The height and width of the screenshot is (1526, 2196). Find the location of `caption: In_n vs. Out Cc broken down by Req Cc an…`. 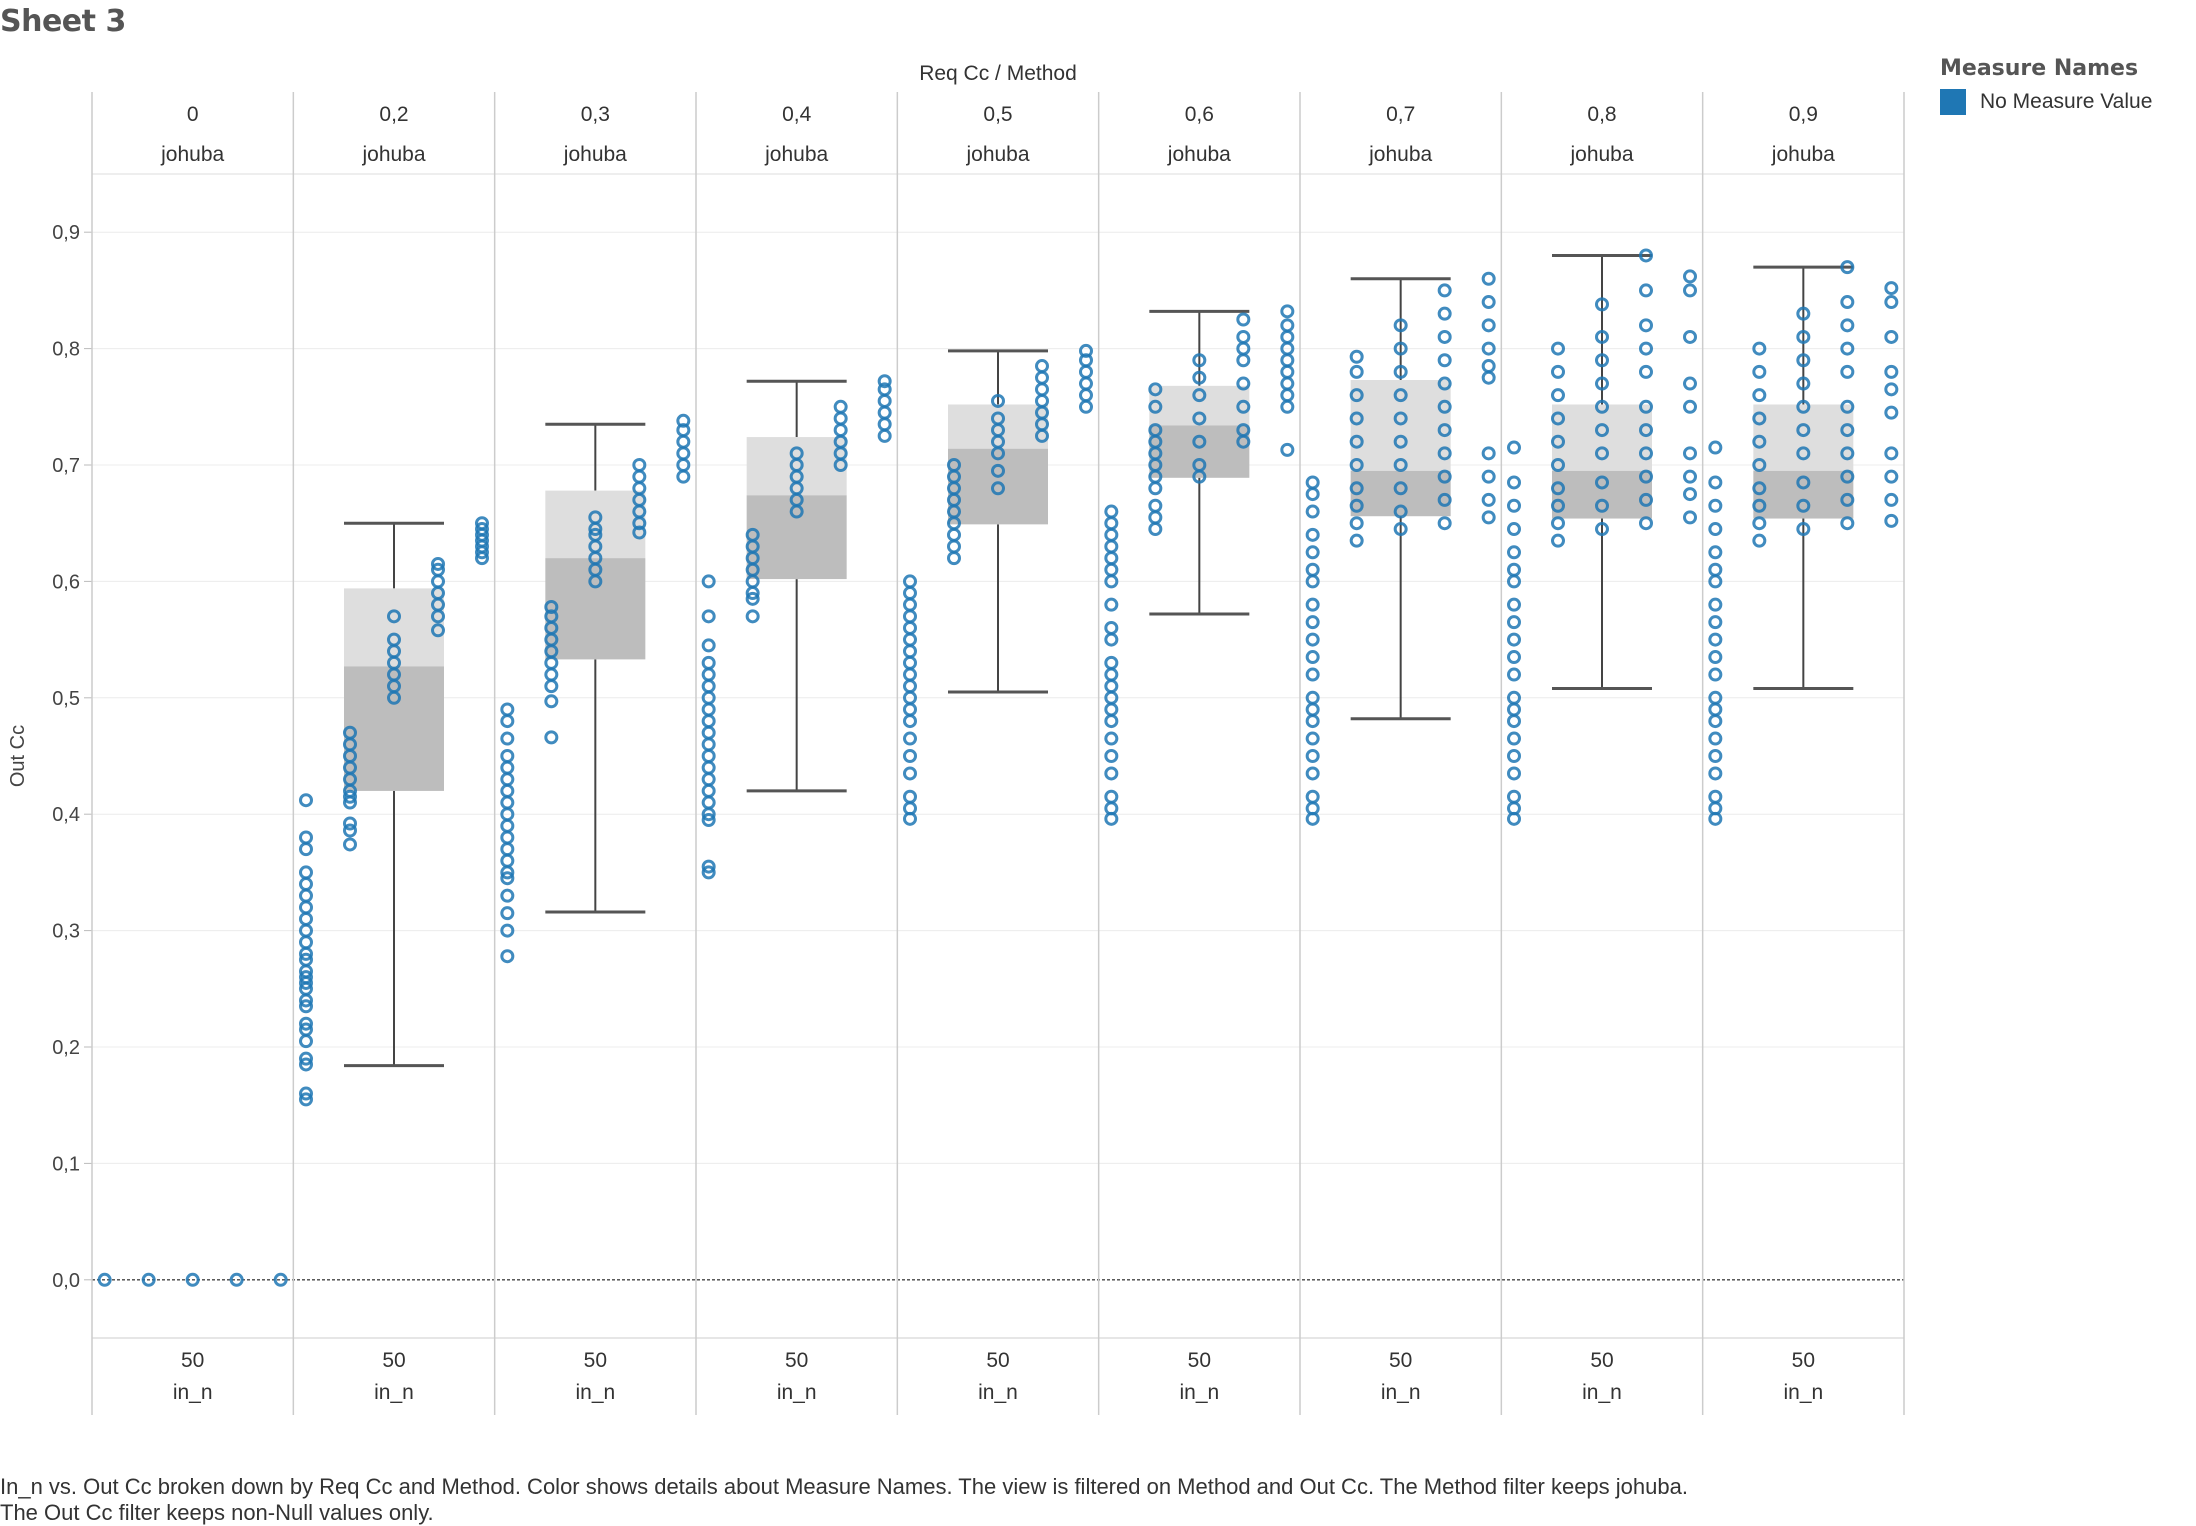

caption: In_n vs. Out Cc broken down by Req Cc an… is located at coordinates (844, 1500).